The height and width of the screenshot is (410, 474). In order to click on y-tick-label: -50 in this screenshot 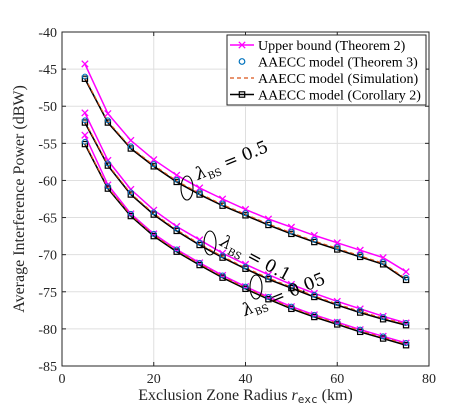, I will do `click(47, 107)`.